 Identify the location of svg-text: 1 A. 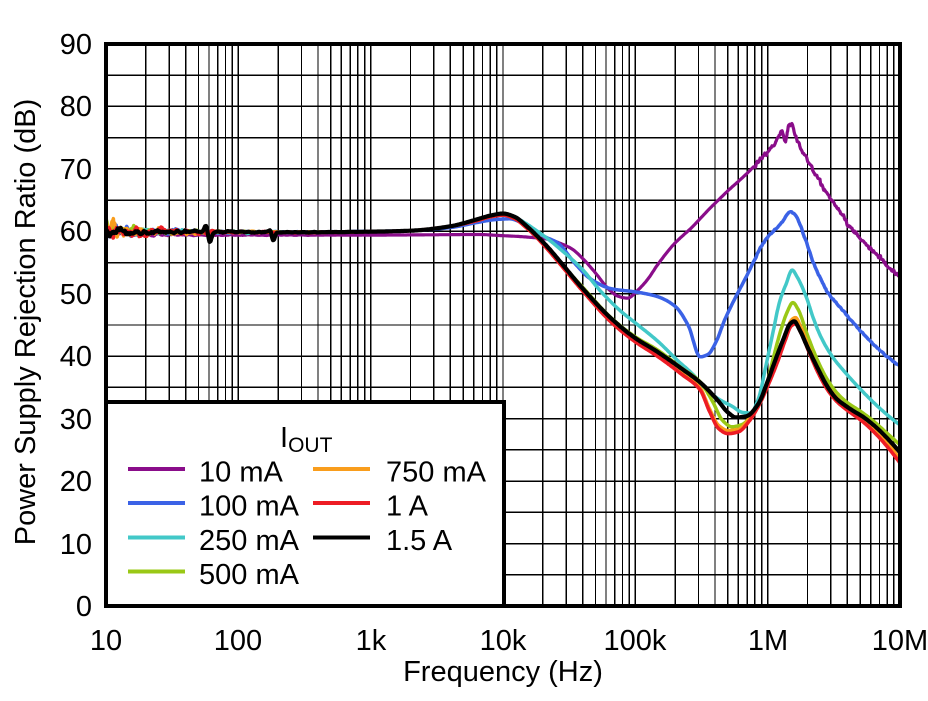
(407, 507).